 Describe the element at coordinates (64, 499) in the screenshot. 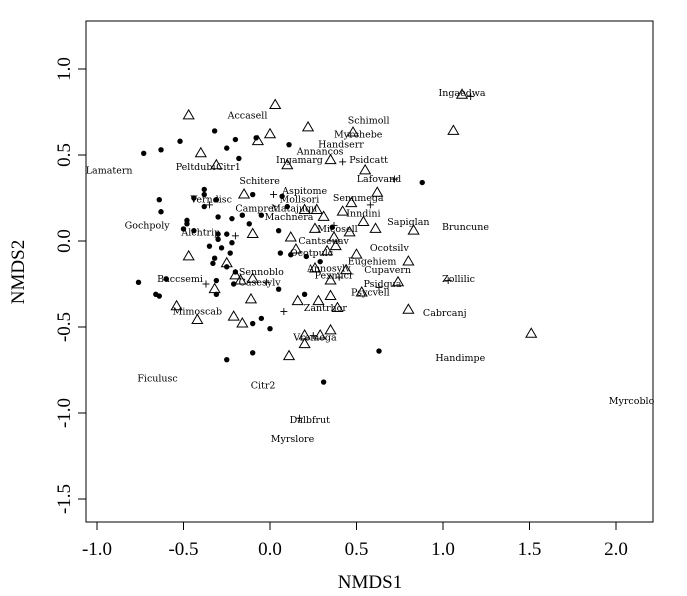

I see `y-tick-label: -1.5` at that location.